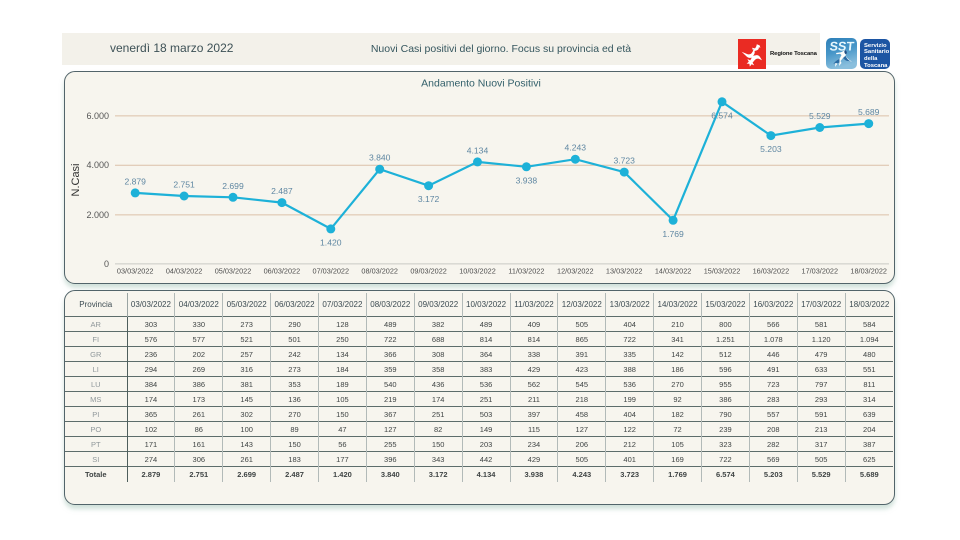  Describe the element at coordinates (477, 271) in the screenshot. I see `svg-text: 10/03/2022` at that location.